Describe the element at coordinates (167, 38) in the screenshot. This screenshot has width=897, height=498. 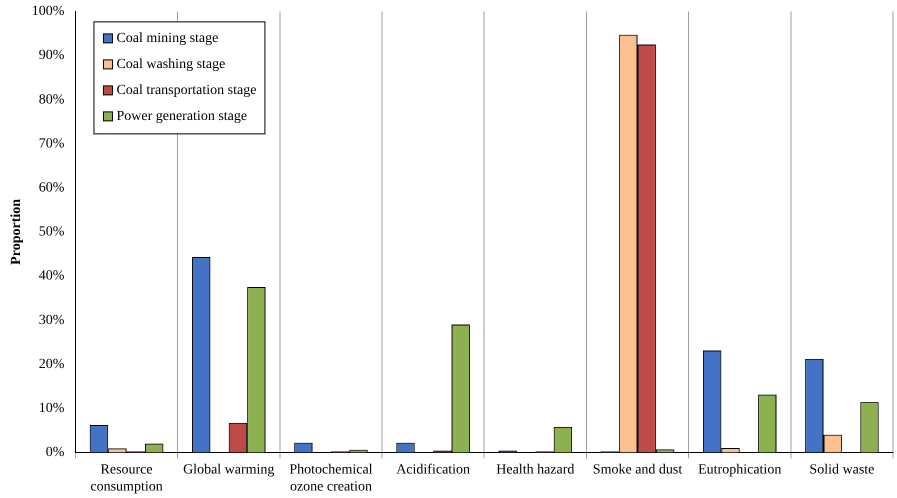
I see `legend-label: Coal mining stage` at that location.